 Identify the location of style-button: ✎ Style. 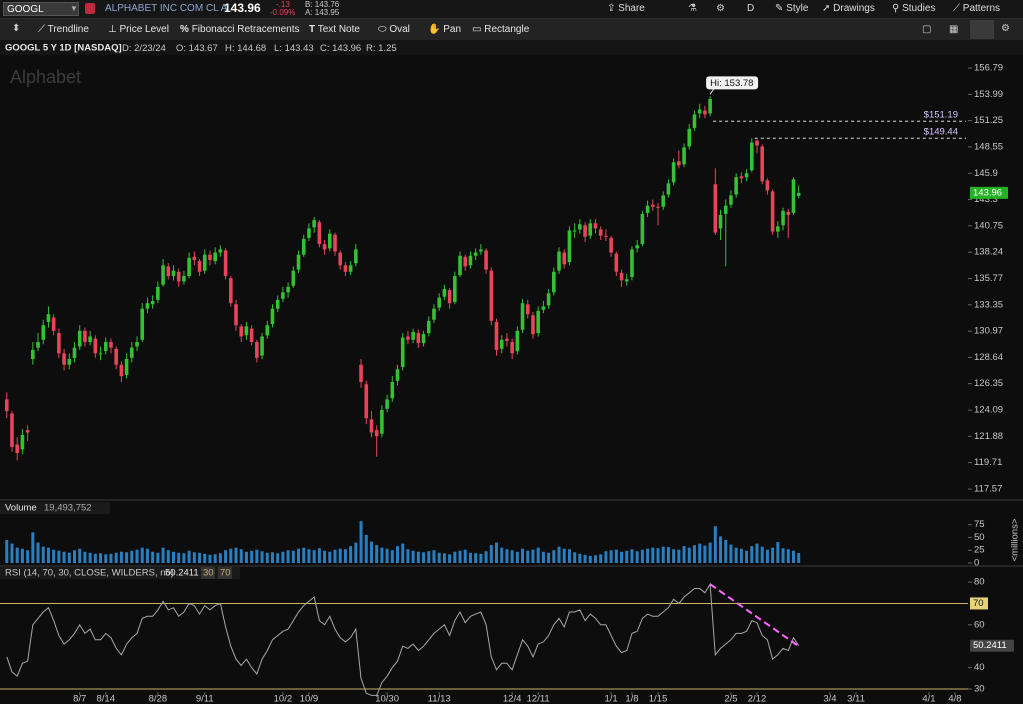
(792, 8).